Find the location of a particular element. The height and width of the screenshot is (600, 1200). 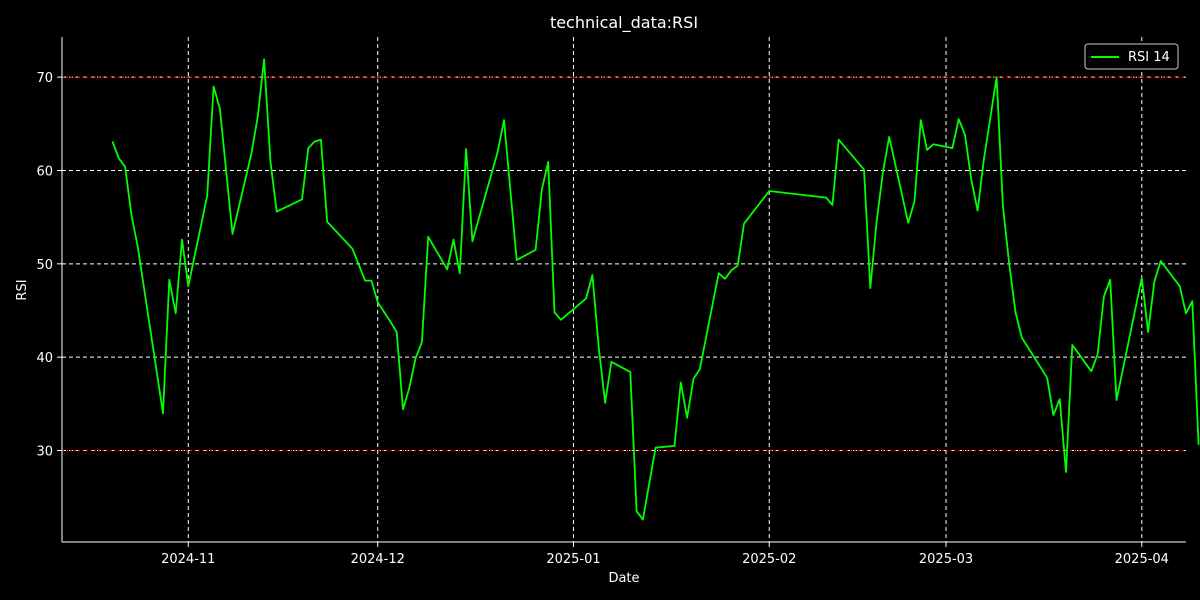

y-tick-label: 40 is located at coordinates (44, 358).